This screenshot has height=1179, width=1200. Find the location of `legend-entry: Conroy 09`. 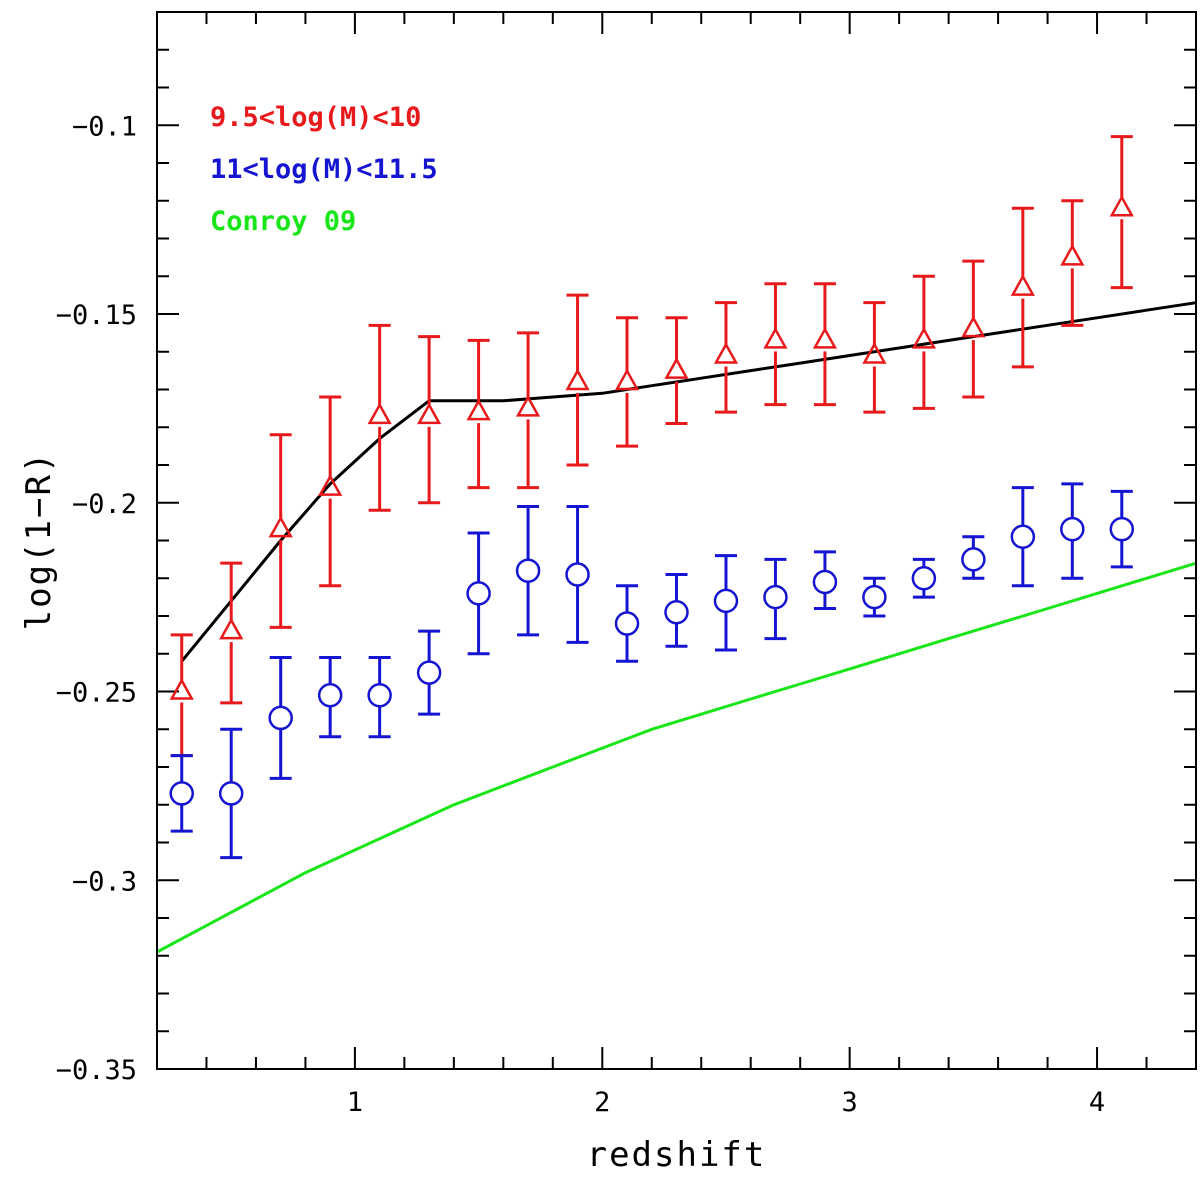

legend-entry: Conroy 09 is located at coordinates (283, 221).